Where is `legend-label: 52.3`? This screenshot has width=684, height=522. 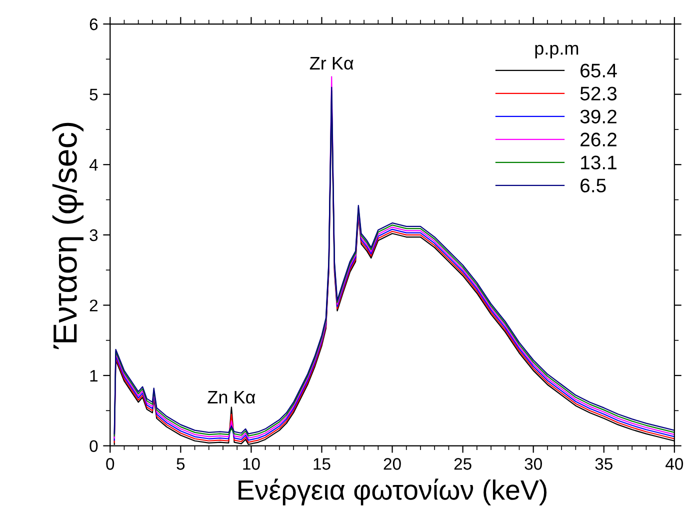
legend-label: 52.3 is located at coordinates (598, 93).